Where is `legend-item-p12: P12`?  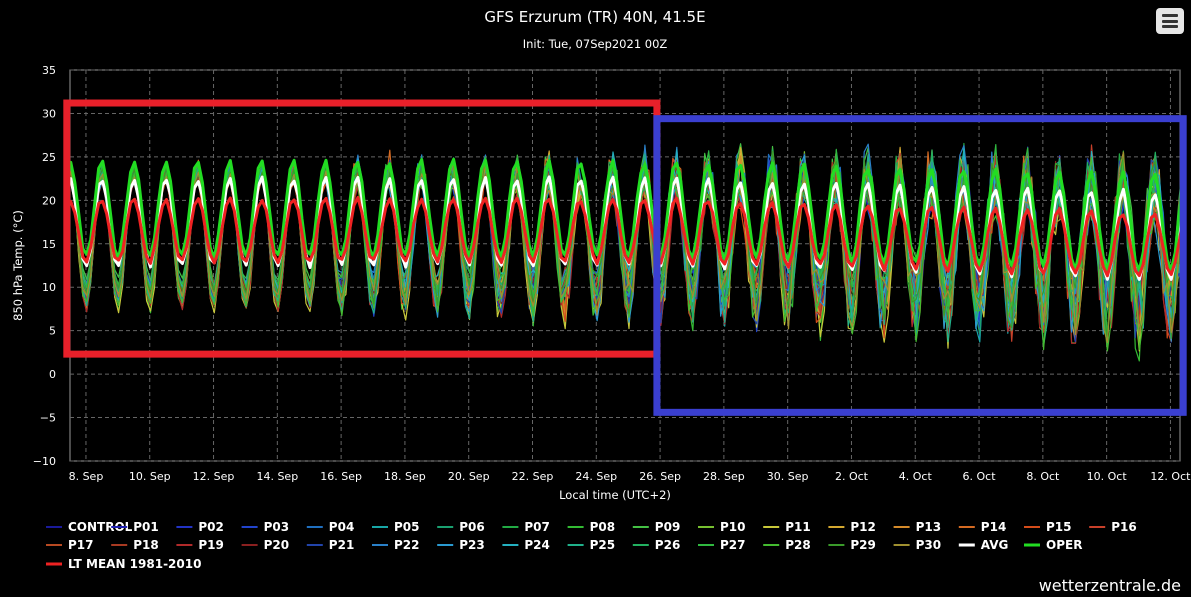
legend-item-p12: P12 is located at coordinates (852, 527).